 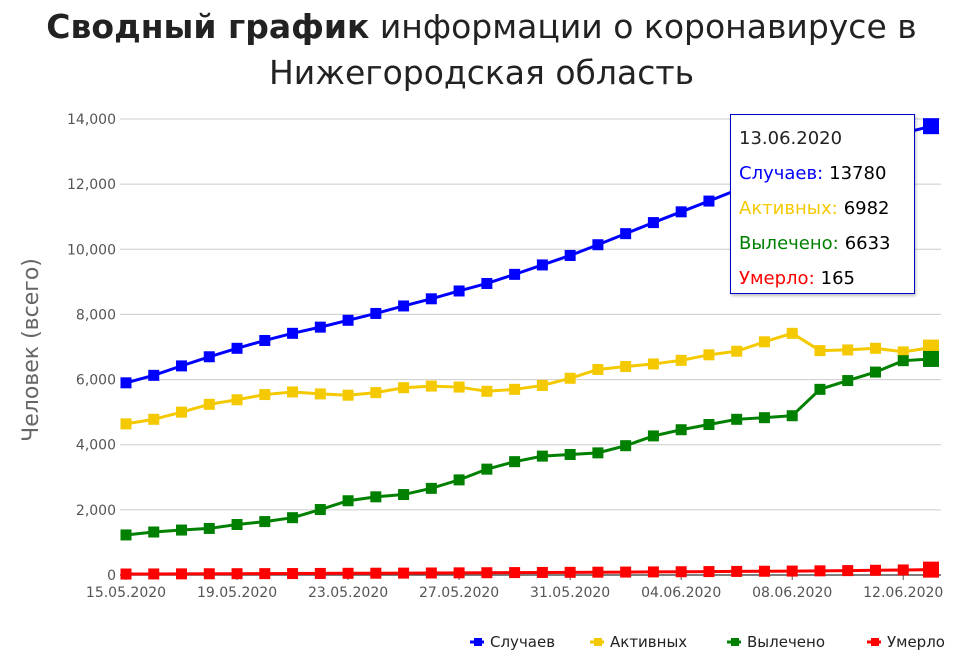 What do you see at coordinates (776, 642) in the screenshot?
I see `legend-item: Вылечено` at bounding box center [776, 642].